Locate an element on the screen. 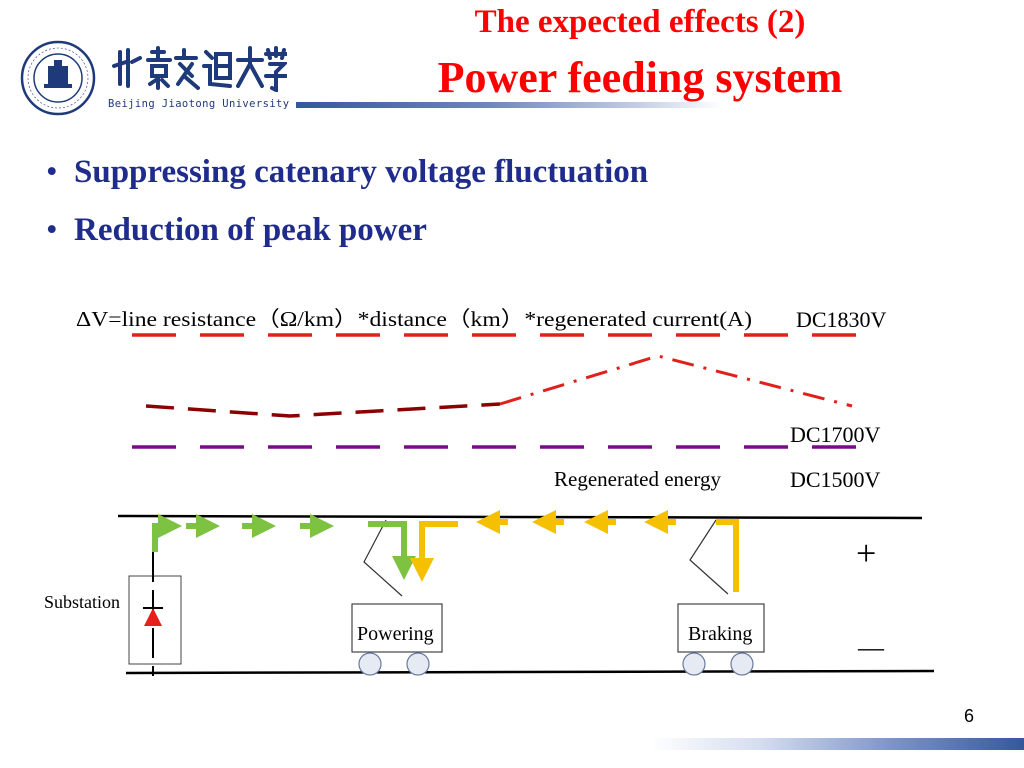 The height and width of the screenshot is (768, 1024). rail-line is located at coordinates (530, 672).